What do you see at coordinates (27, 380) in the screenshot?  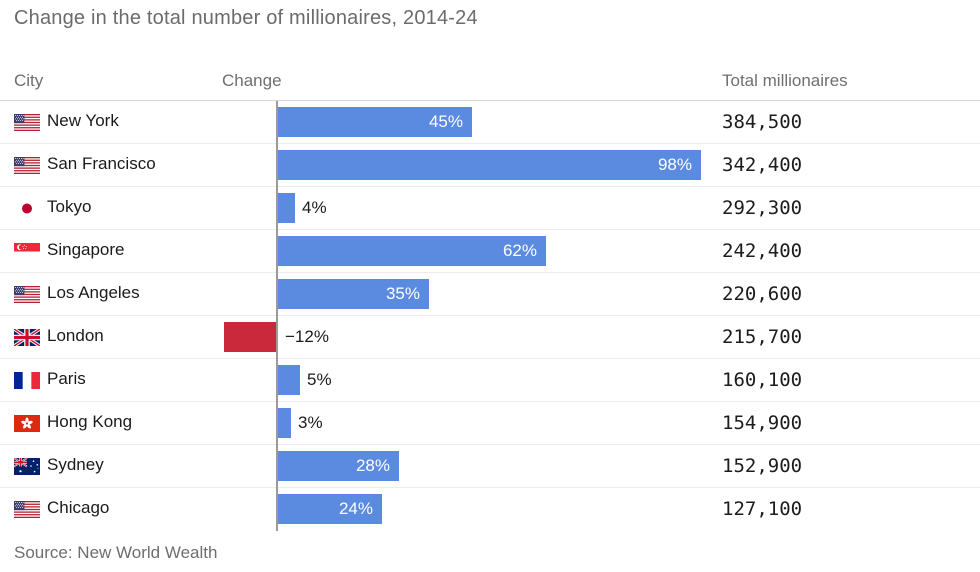 I see `flag-fr-icon` at bounding box center [27, 380].